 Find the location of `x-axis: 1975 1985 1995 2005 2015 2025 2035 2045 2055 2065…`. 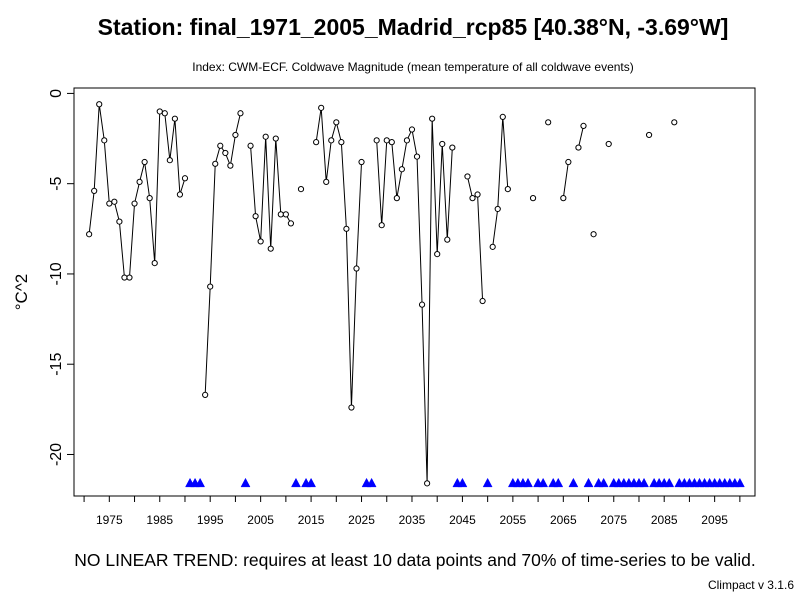

x-axis: 1975 1985 1995 2005 2015 2025 2035 2045 2055 2065… is located at coordinates (412, 511).